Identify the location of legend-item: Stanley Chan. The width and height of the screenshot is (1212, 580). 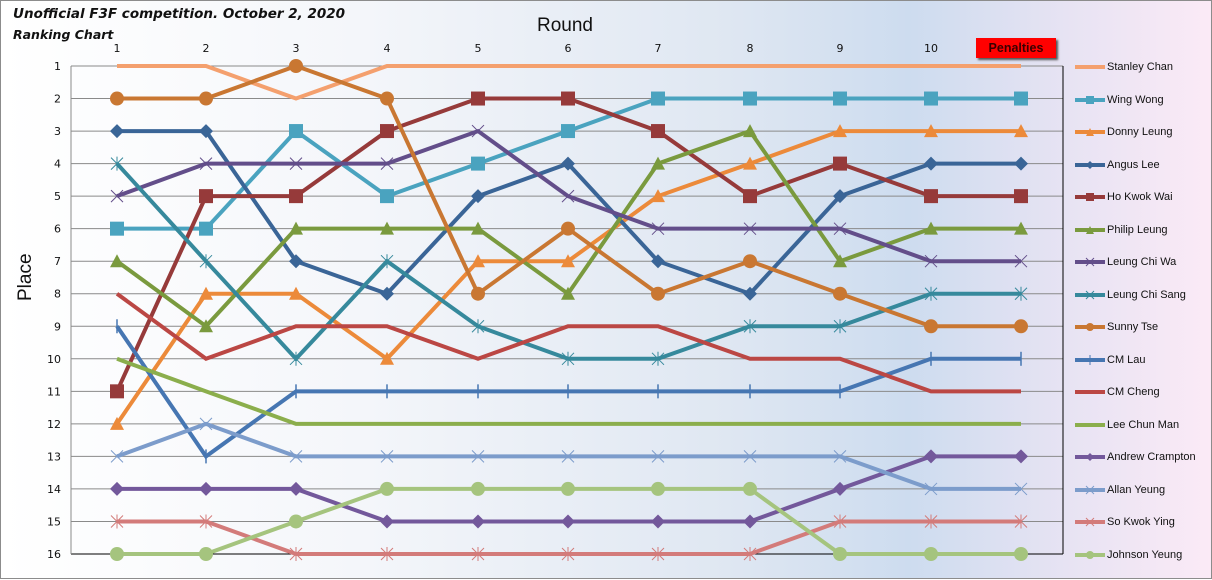
(1124, 67).